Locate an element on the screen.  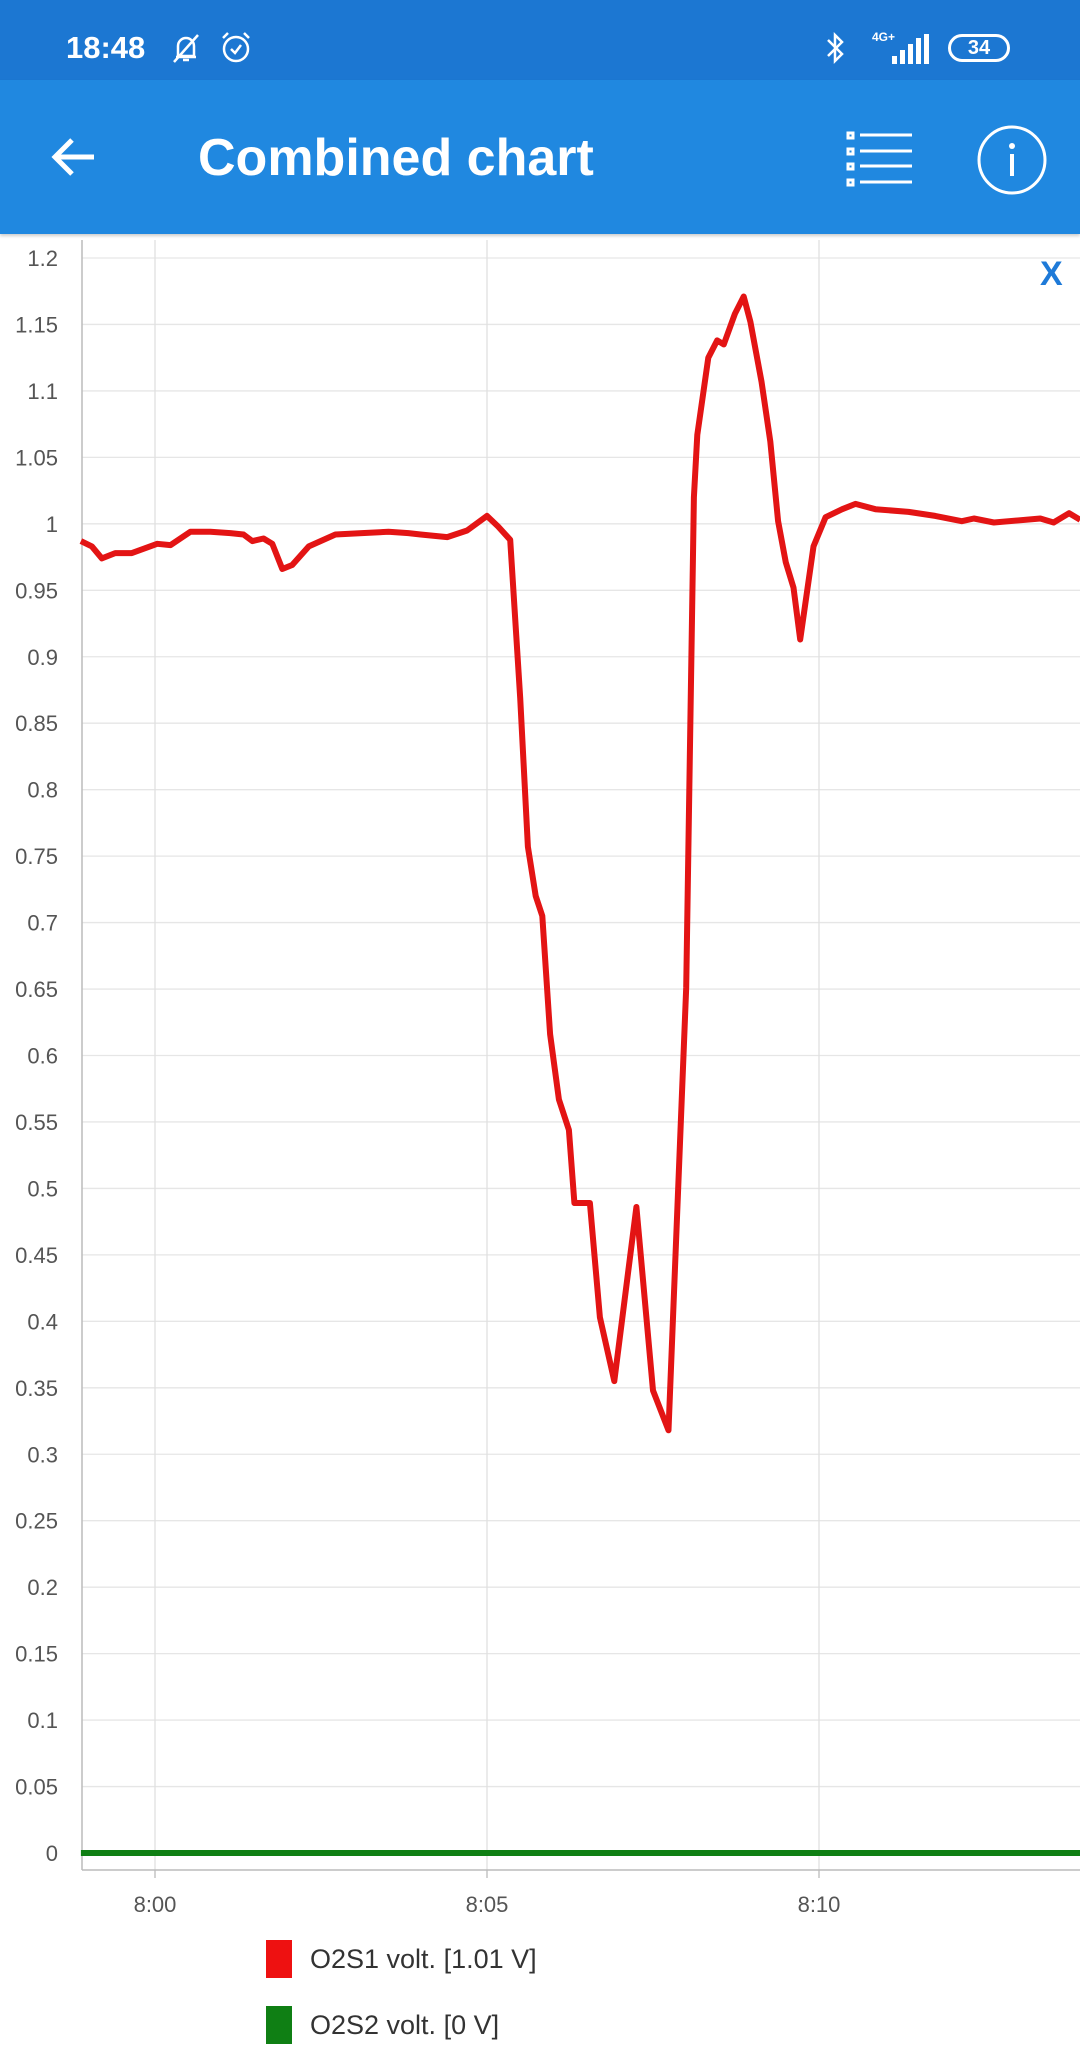
y-tick-label: 0 is located at coordinates (52, 1853).